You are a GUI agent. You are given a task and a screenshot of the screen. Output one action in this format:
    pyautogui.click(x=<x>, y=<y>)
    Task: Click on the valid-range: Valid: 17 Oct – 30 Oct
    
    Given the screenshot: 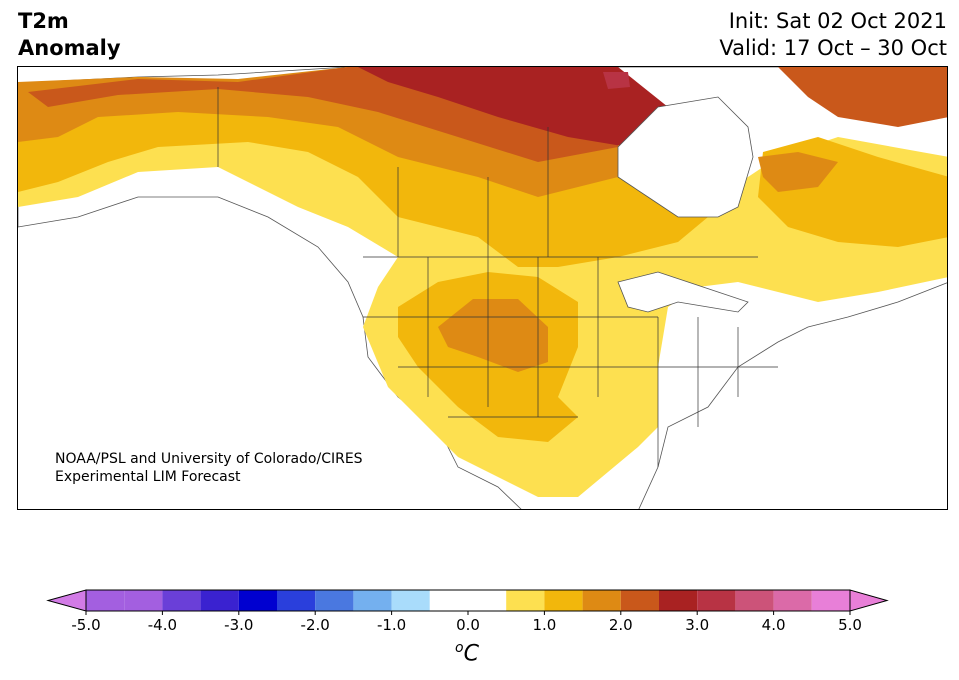 What is the action you would take?
    pyautogui.click(x=833, y=48)
    